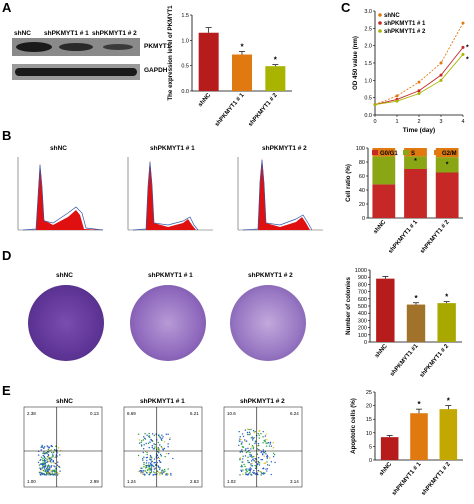 The image size is (474, 504). Describe the element at coordinates (170, 53) in the screenshot. I see `y-axis-label: The expression level of PKMYT1` at that location.